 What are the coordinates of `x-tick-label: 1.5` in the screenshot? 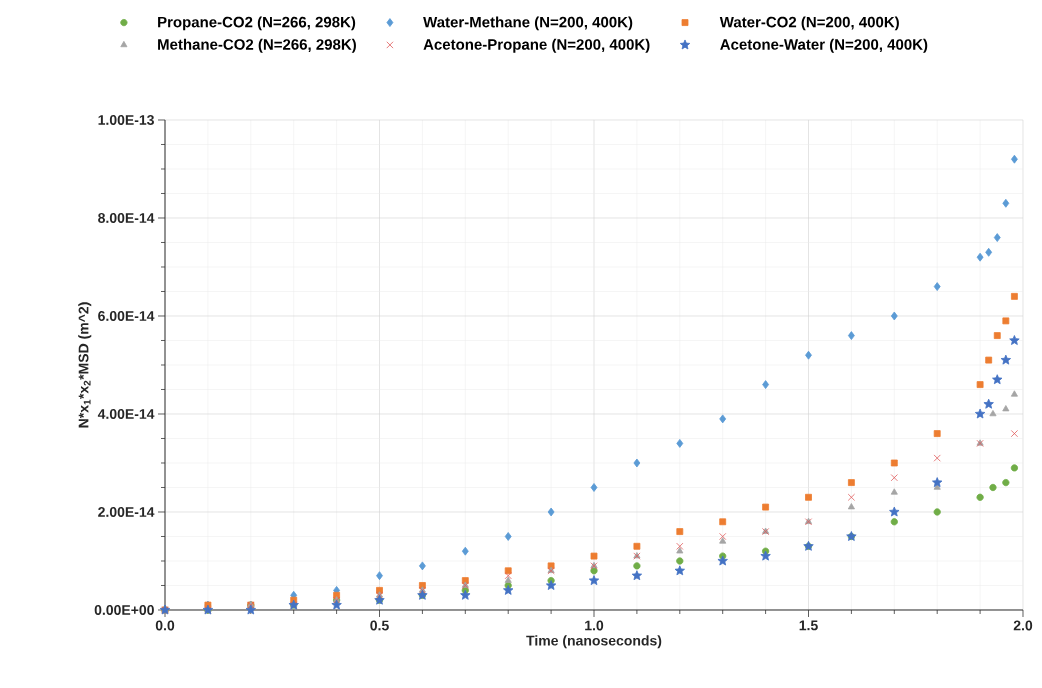 It's located at (808, 625).